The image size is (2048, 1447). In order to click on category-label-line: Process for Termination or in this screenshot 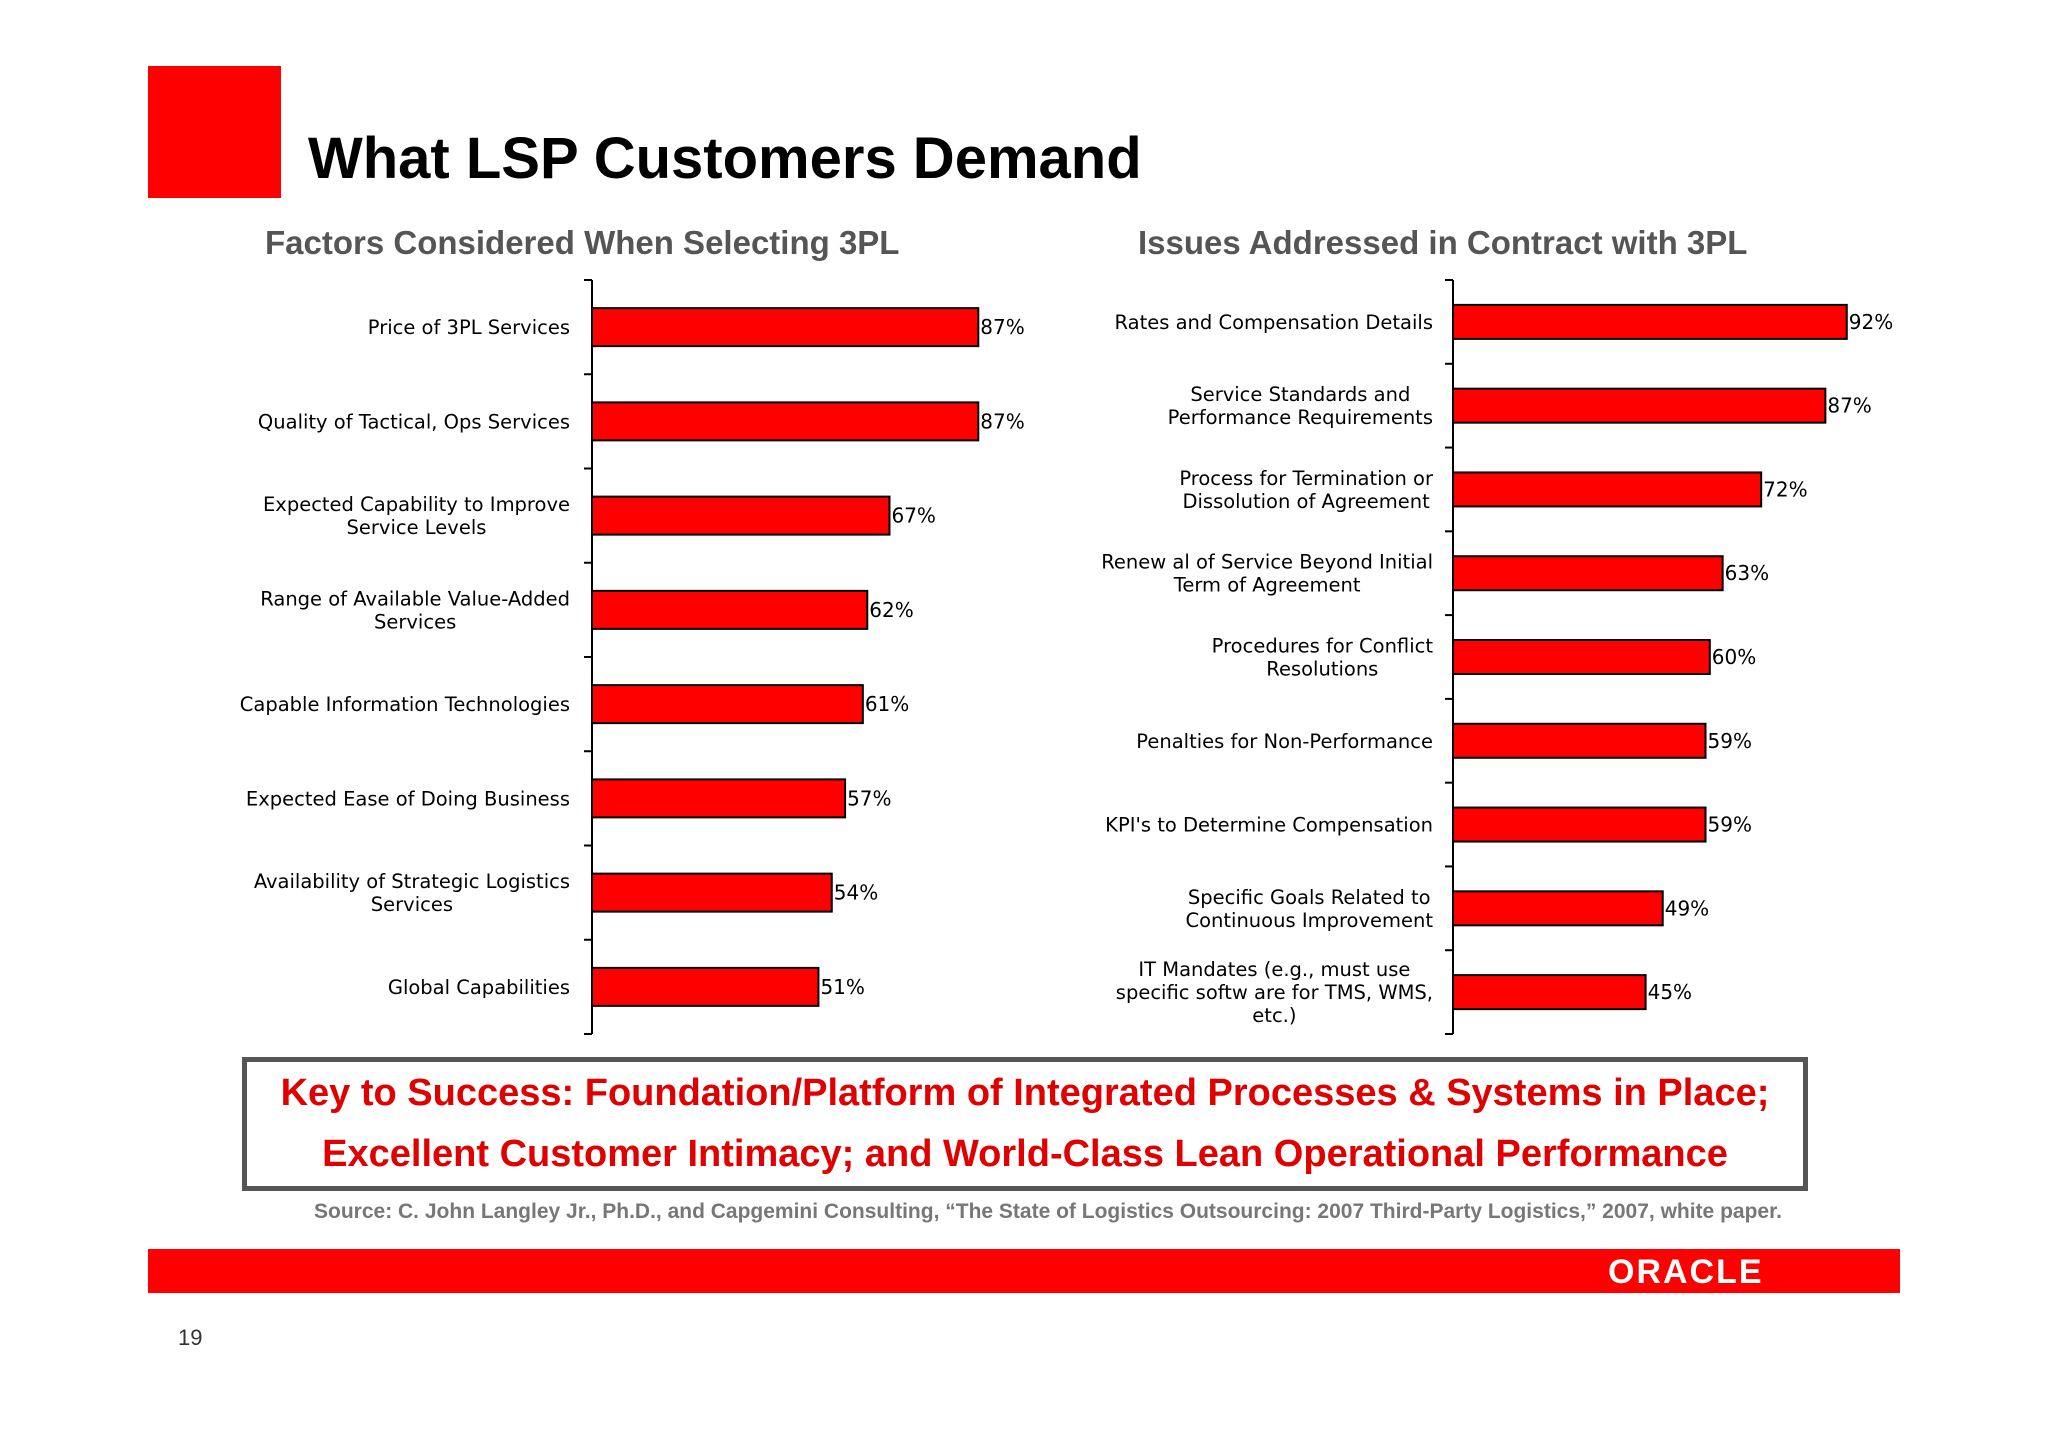, I will do `click(1306, 478)`.